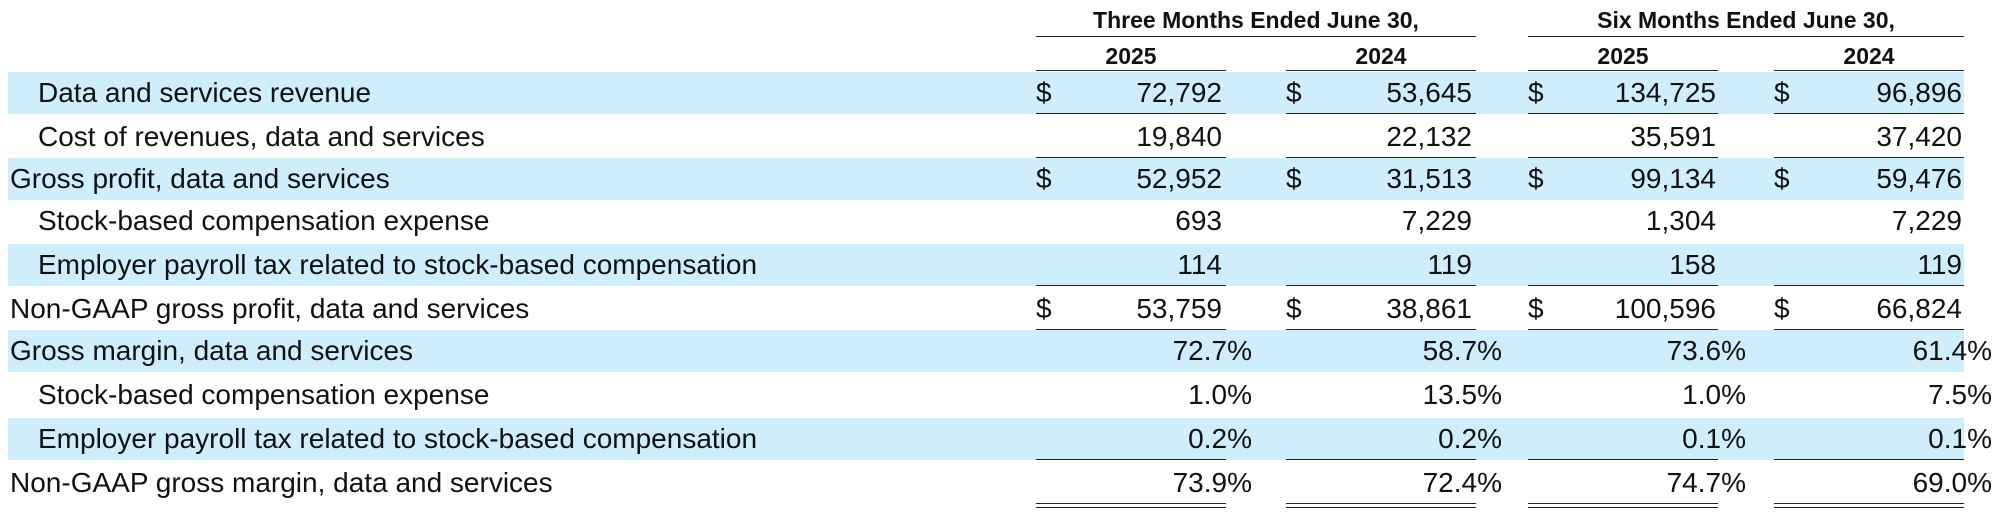 The image size is (2004, 521). I want to click on cell-value: 114, so click(1199, 264).